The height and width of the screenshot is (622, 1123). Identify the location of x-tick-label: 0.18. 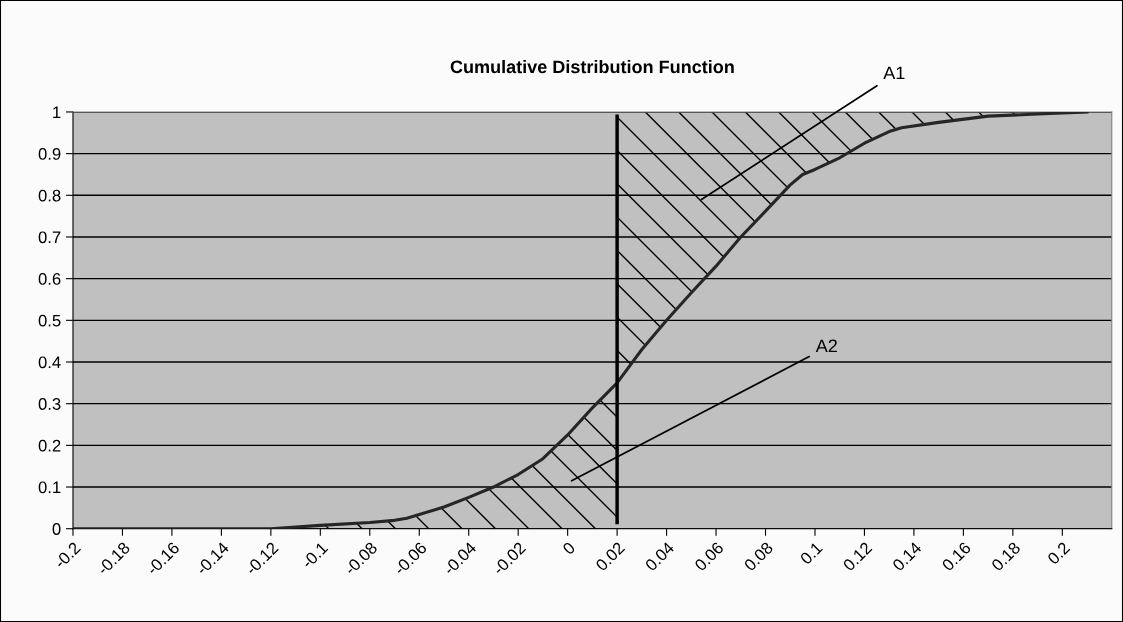
(1005, 556).